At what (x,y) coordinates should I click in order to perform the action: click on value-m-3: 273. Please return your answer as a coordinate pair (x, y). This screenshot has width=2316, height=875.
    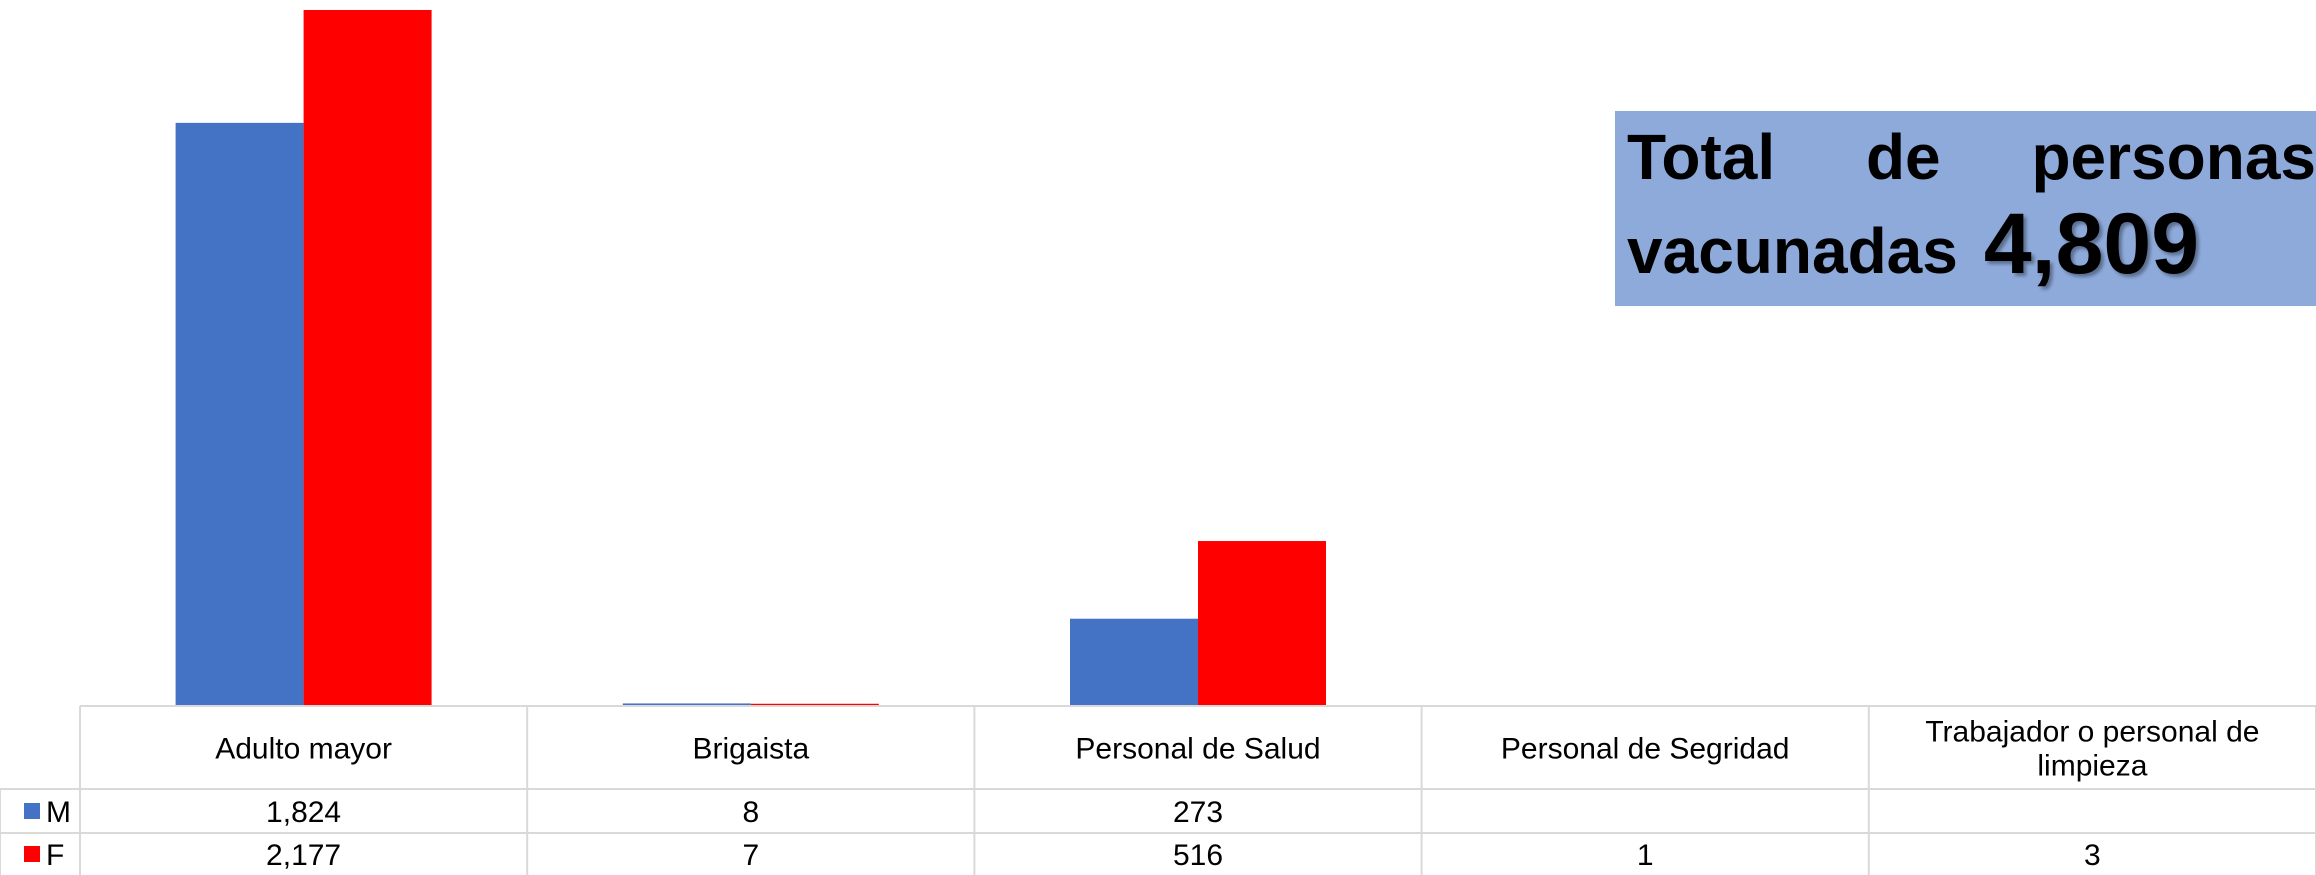
    Looking at the image, I should click on (1198, 812).